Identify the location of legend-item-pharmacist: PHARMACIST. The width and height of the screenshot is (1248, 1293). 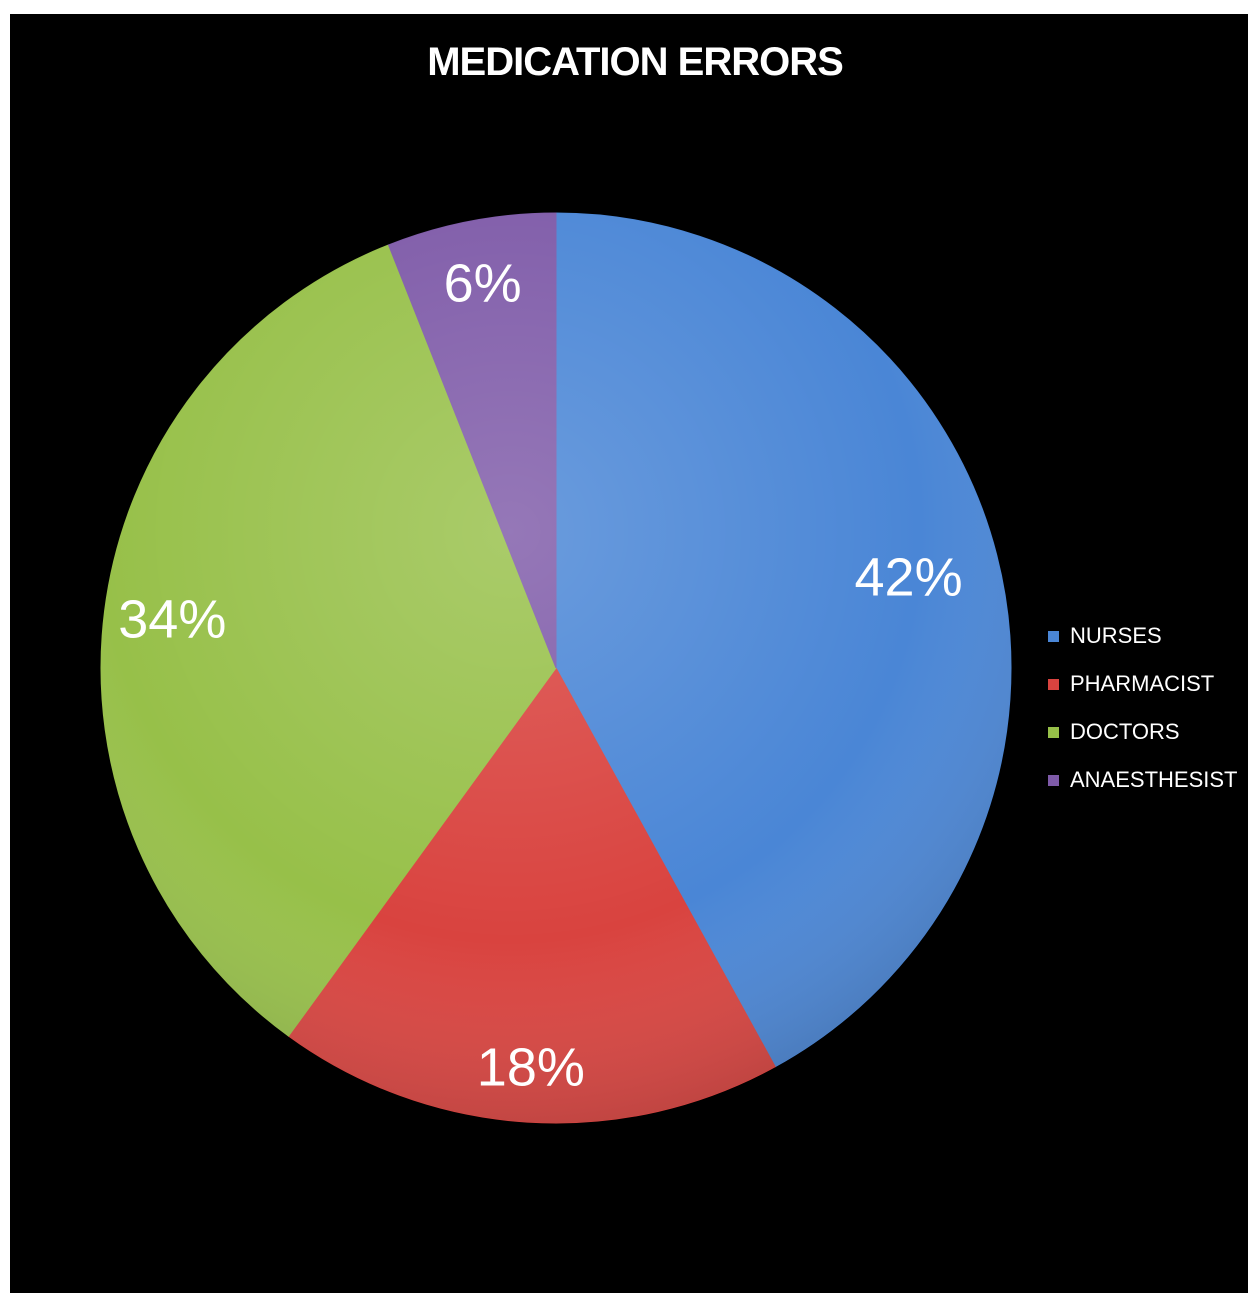
(1142, 684).